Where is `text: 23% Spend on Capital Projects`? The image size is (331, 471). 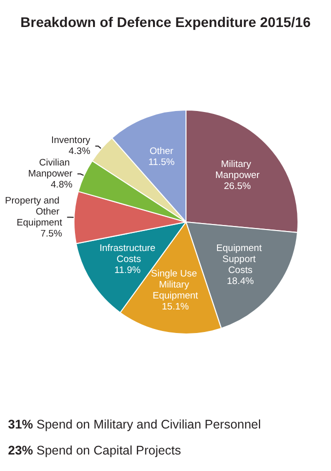
text: 23% Spend on Capital Projects is located at coordinates (95, 451).